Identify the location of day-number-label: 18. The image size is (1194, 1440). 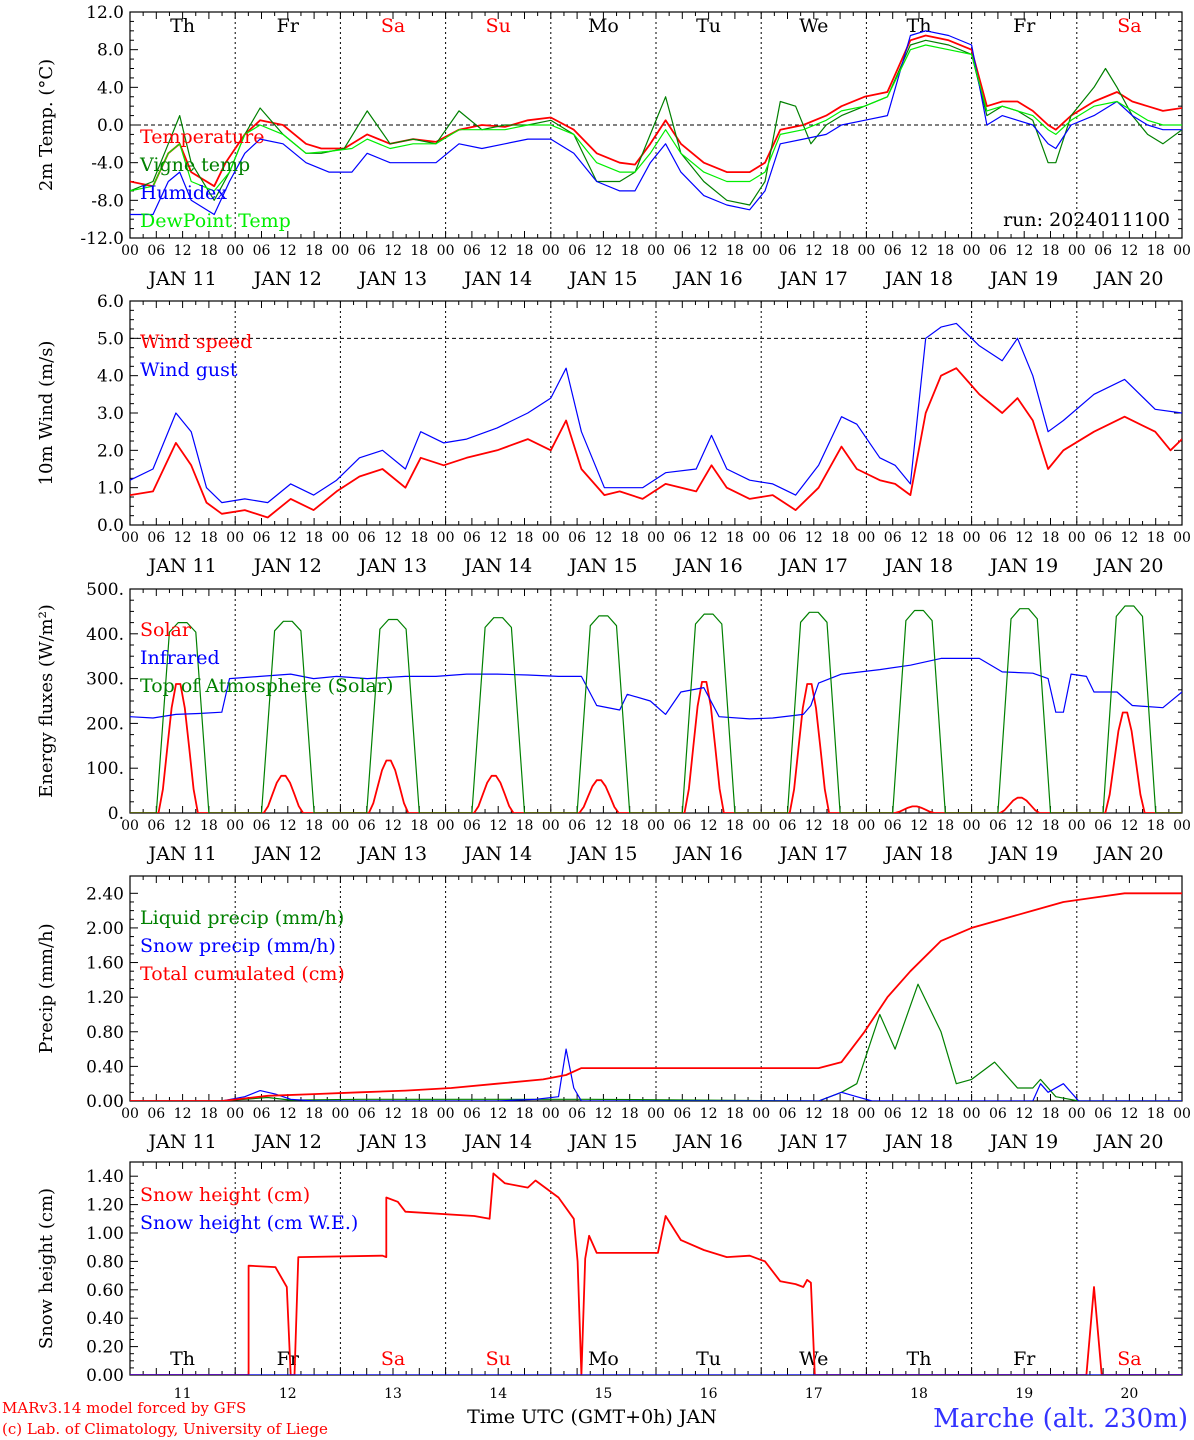
(919, 1394).